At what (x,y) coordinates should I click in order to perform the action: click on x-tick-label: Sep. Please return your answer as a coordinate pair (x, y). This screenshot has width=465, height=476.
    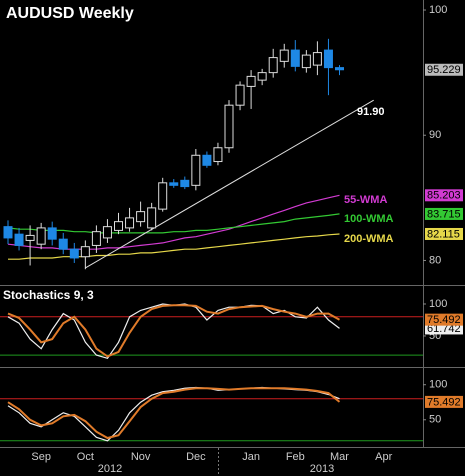
    Looking at the image, I should click on (41, 457).